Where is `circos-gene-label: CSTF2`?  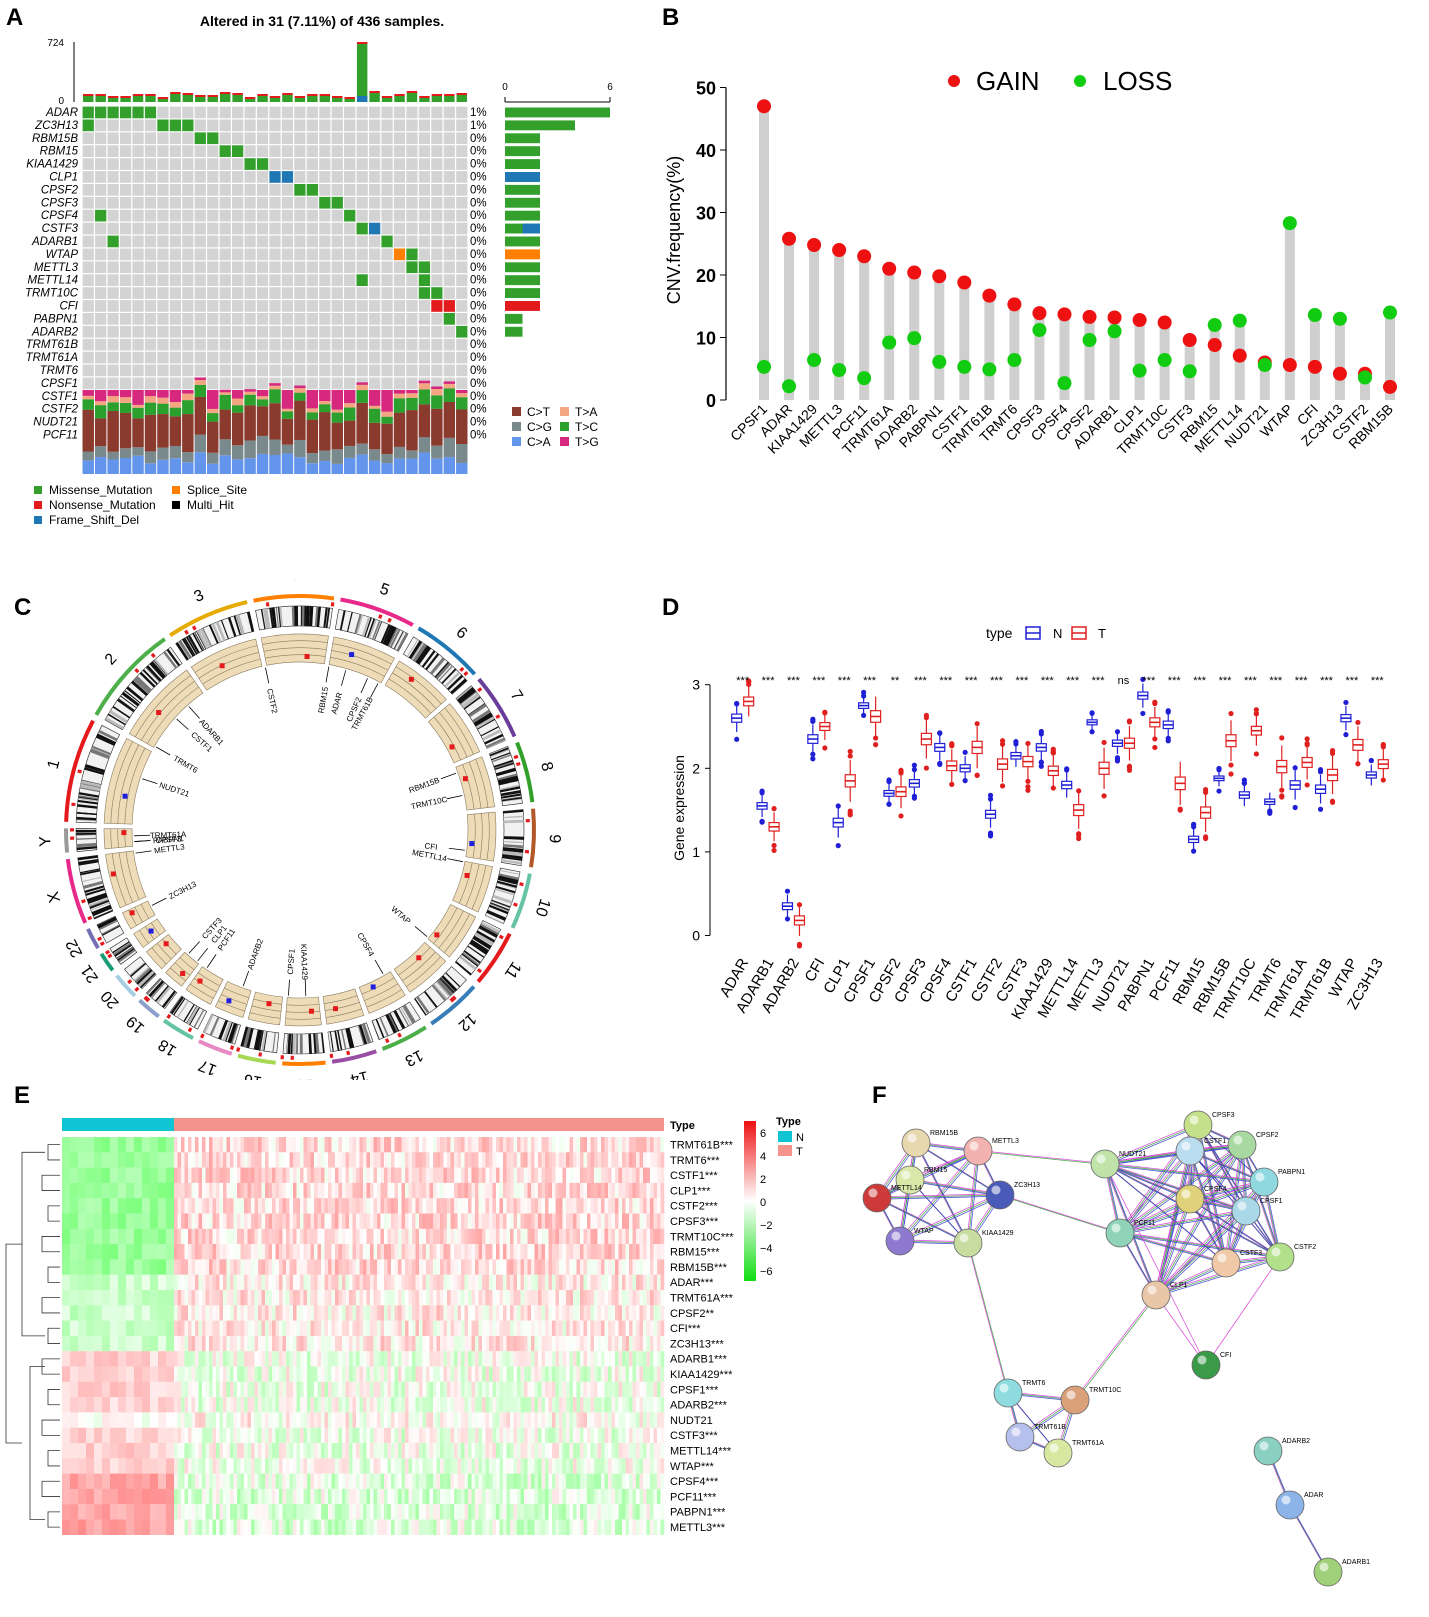 circos-gene-label: CSTF2 is located at coordinates (272, 701).